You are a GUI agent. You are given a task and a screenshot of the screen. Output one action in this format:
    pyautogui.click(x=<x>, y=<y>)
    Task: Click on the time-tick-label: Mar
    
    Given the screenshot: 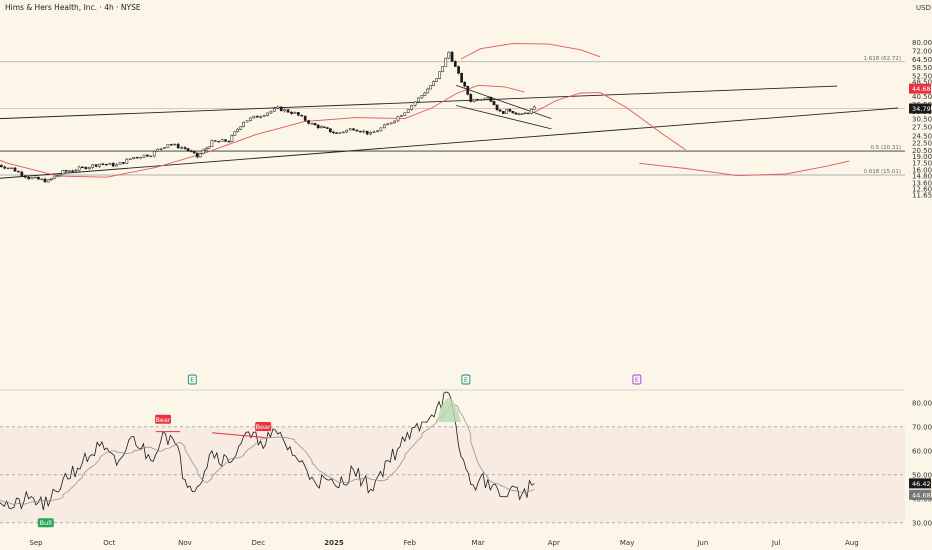 What is the action you would take?
    pyautogui.click(x=478, y=543)
    